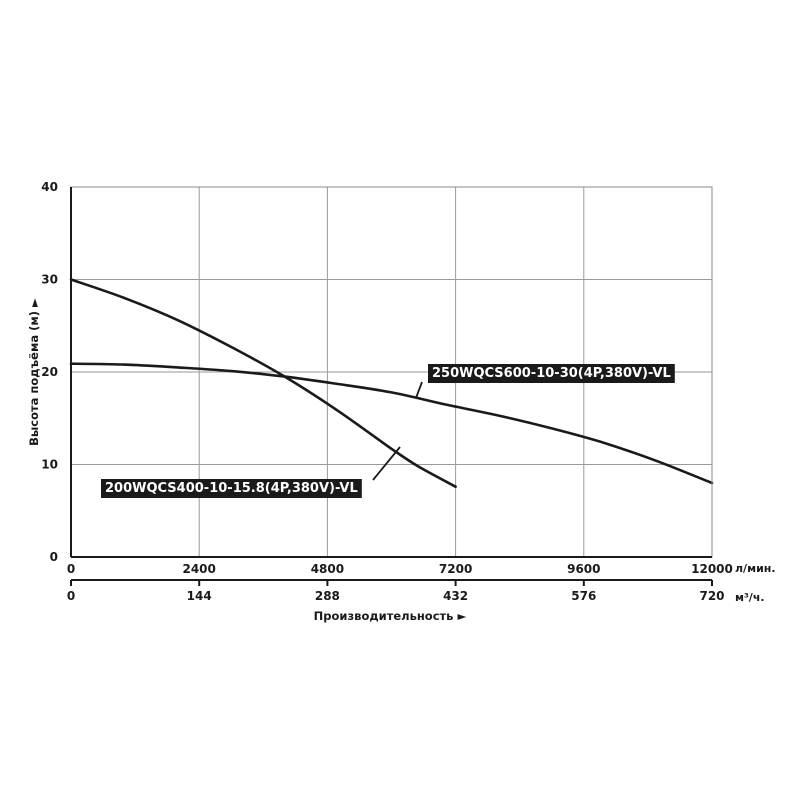 The image size is (800, 800). What do you see at coordinates (755, 568) in the screenshot?
I see `x-unit-primary: л/мин.` at bounding box center [755, 568].